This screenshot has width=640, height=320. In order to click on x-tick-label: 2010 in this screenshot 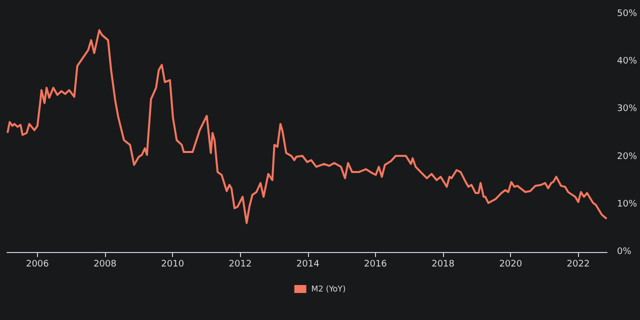, I will do `click(172, 265)`.